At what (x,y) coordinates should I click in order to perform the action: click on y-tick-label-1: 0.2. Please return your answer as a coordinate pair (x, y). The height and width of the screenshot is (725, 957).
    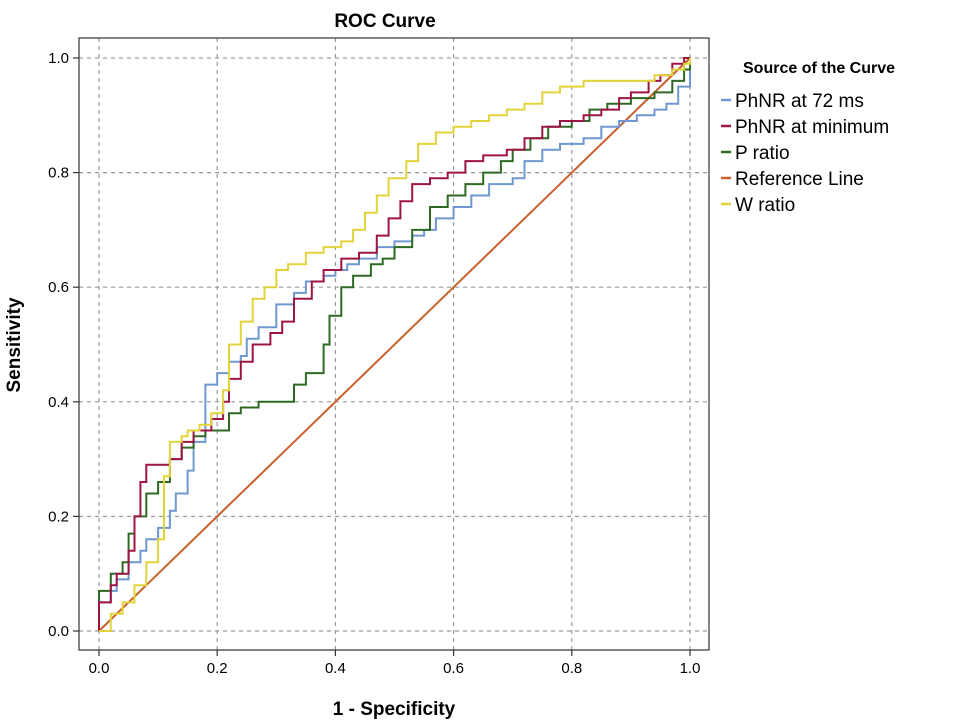
    Looking at the image, I should click on (58, 516).